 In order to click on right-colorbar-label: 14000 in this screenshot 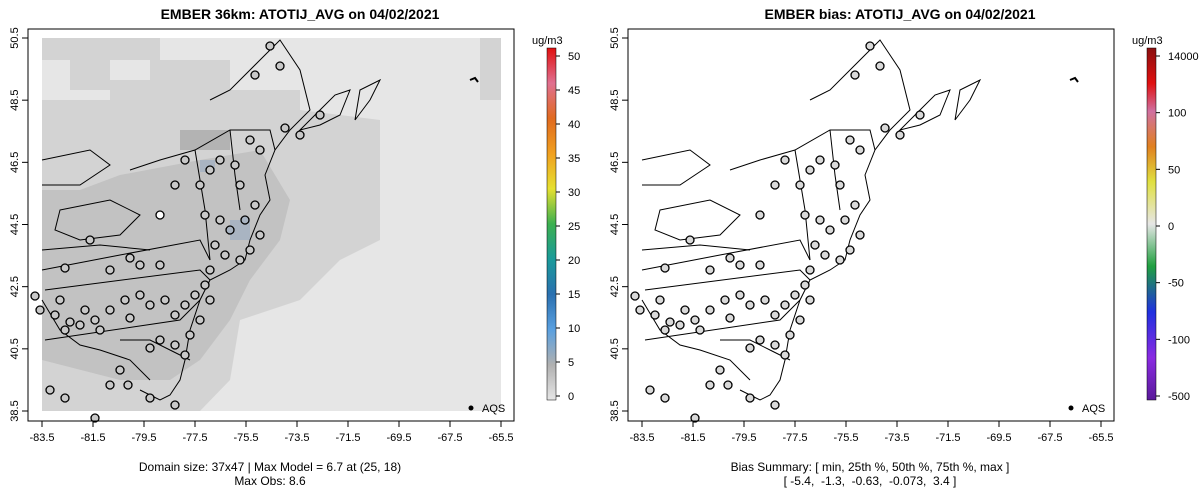, I will do `click(1183, 57)`.